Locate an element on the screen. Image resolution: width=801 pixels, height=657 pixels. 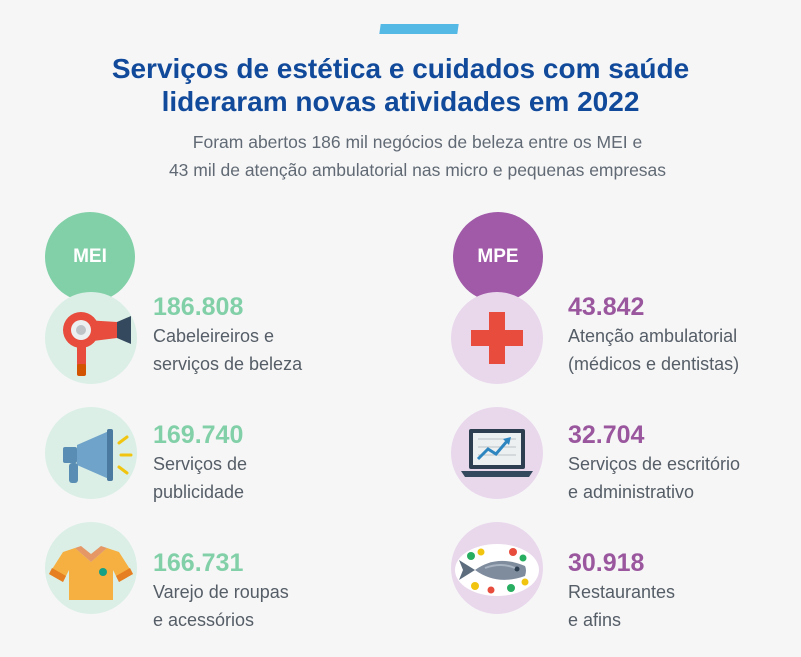
mpe-item-3: 30.918 Restaurantes e afins is located at coordinates (621, 591).